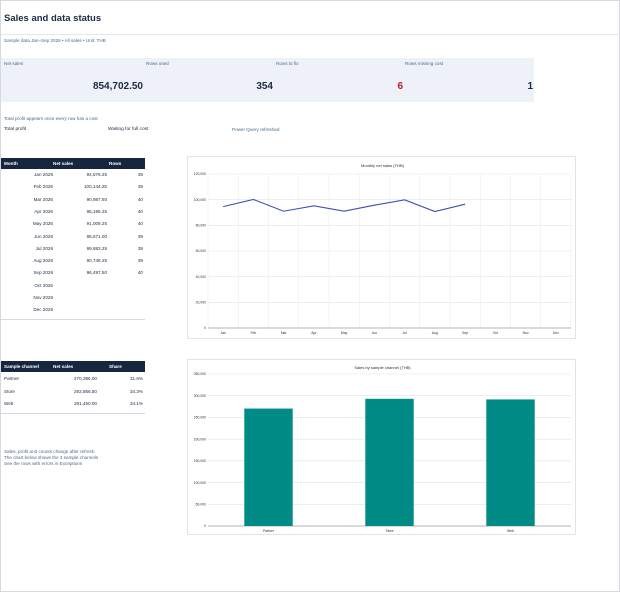  I want to click on total-profit-status: Waiting for full cost, so click(128, 129).